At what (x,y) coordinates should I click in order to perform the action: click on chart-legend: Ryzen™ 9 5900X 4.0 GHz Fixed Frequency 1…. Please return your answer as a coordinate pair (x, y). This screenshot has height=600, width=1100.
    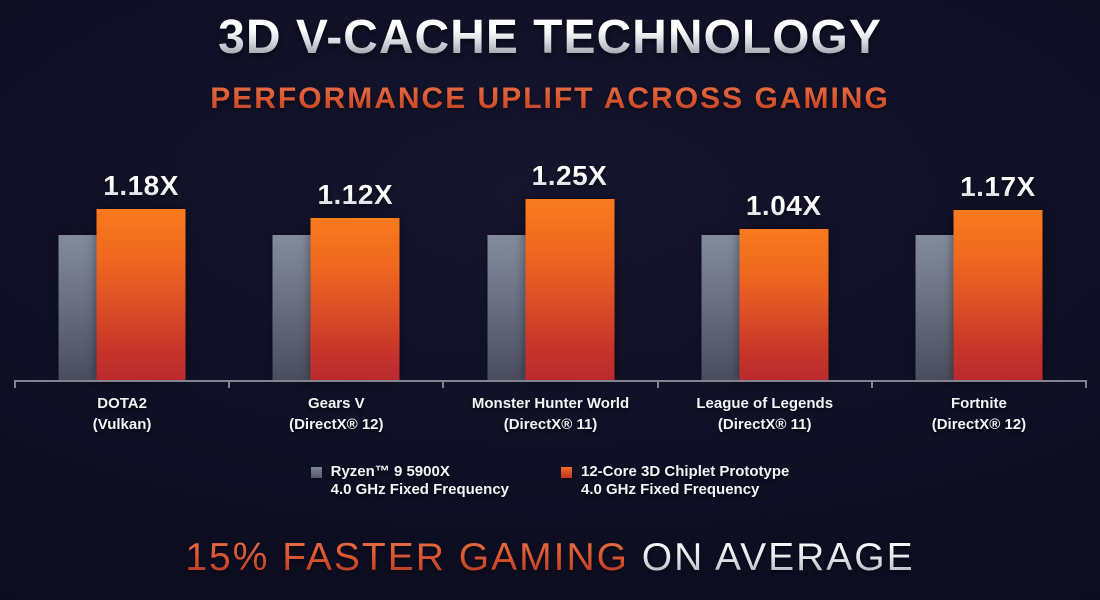
    Looking at the image, I should click on (550, 481).